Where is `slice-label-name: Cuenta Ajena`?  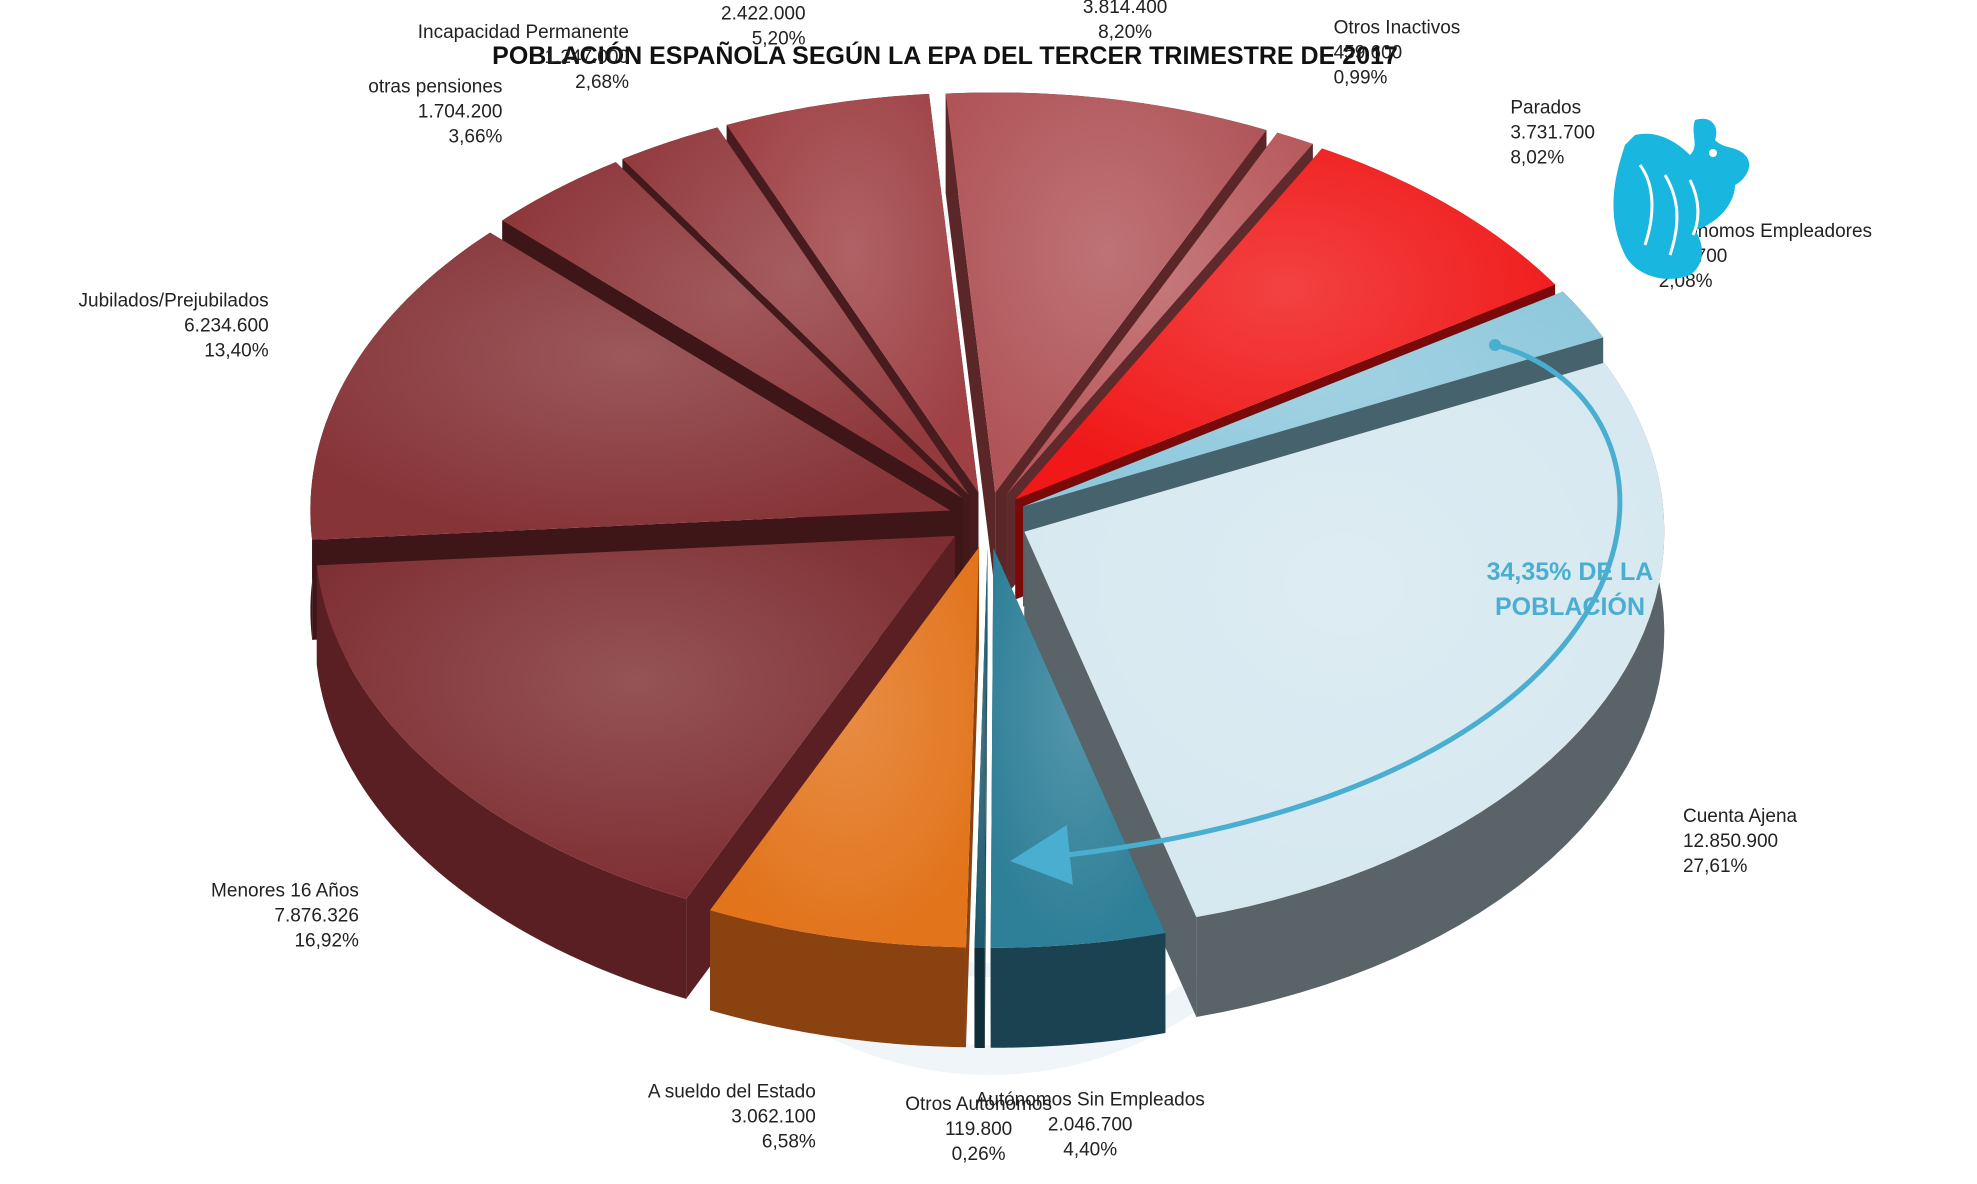 slice-label-name: Cuenta Ajena is located at coordinates (1740, 816).